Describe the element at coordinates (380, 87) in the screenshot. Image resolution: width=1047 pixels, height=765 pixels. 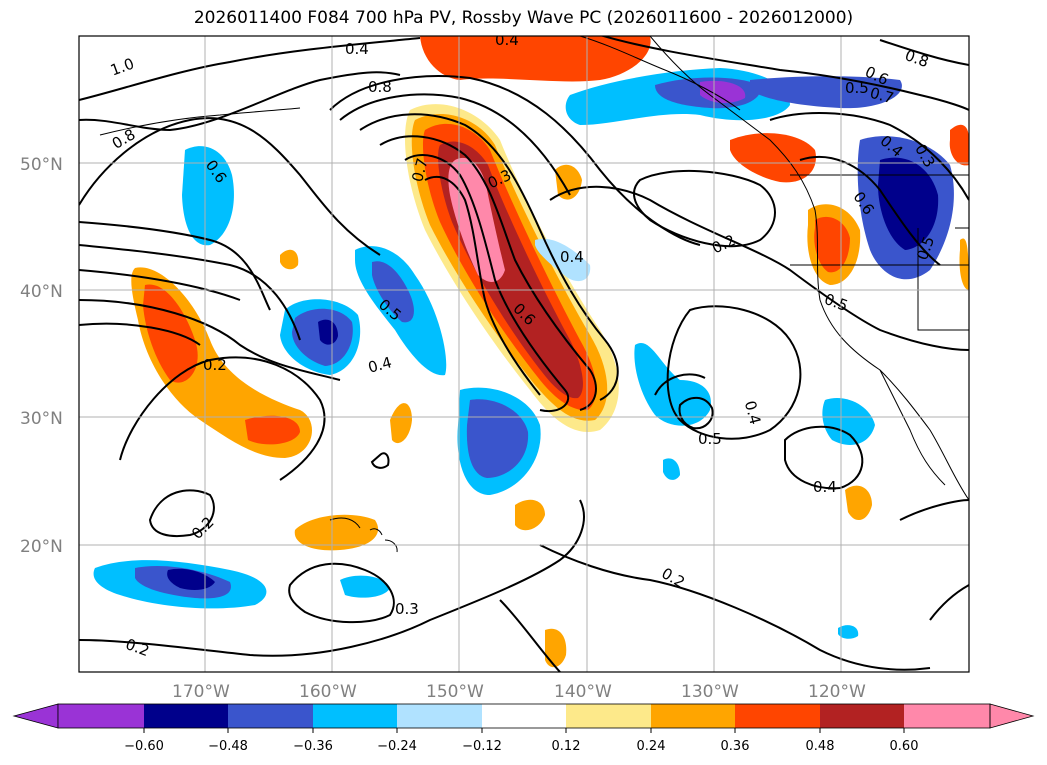
I see `contour-label: 0.8` at that location.